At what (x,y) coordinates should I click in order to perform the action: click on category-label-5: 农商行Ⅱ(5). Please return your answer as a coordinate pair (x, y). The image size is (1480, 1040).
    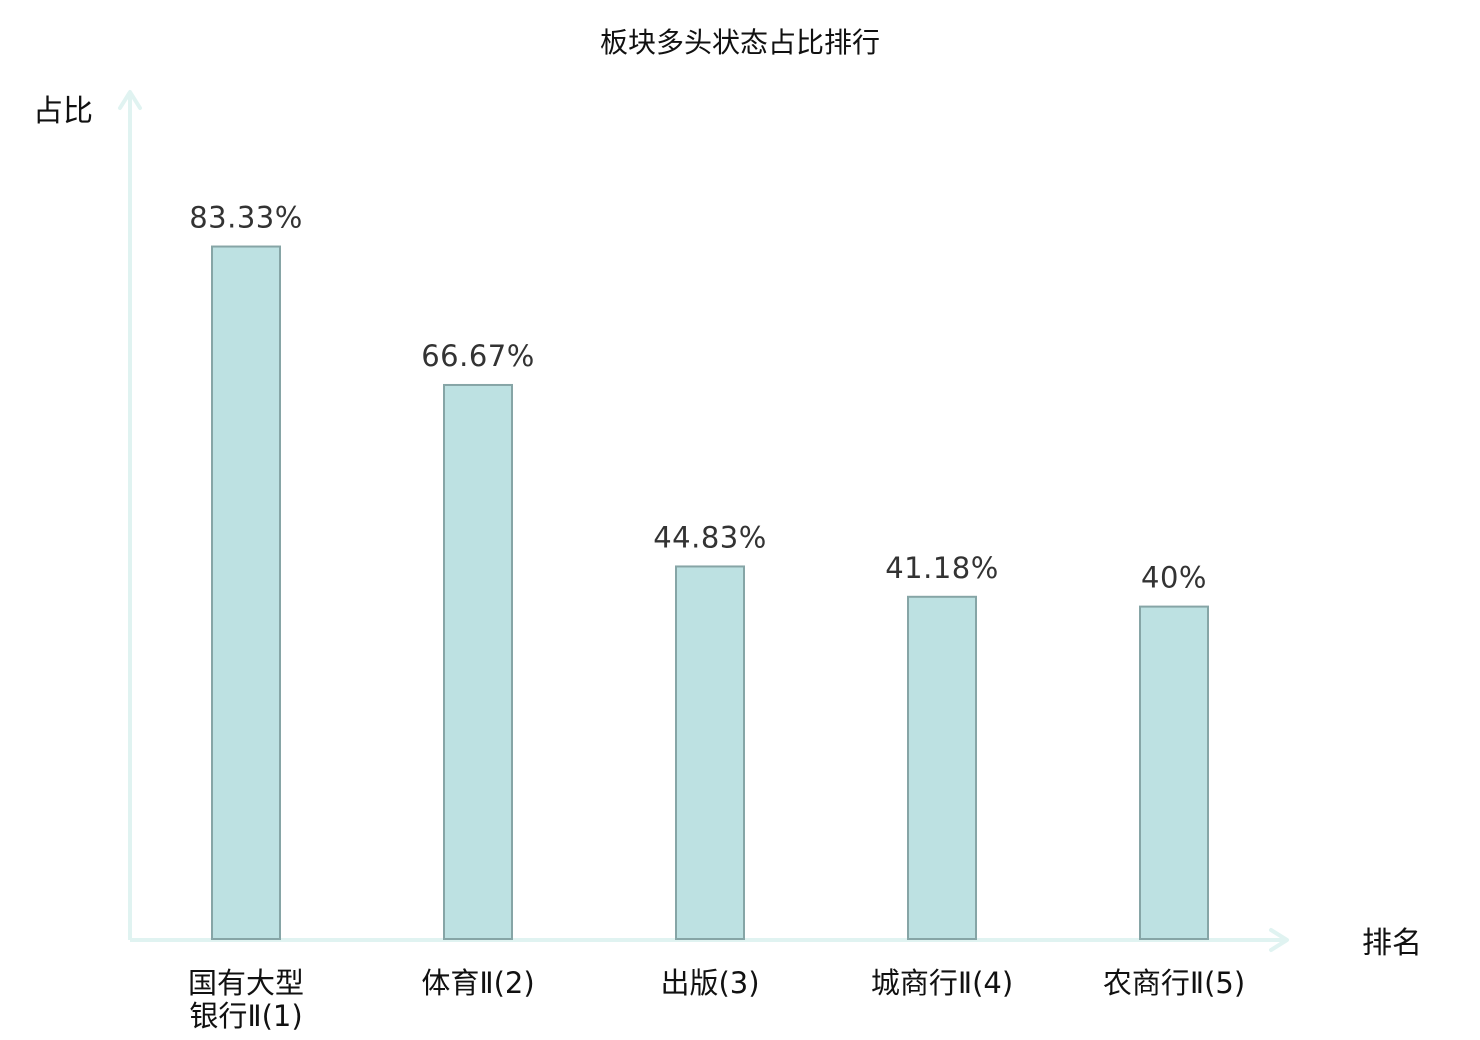
    Looking at the image, I should click on (1174, 983).